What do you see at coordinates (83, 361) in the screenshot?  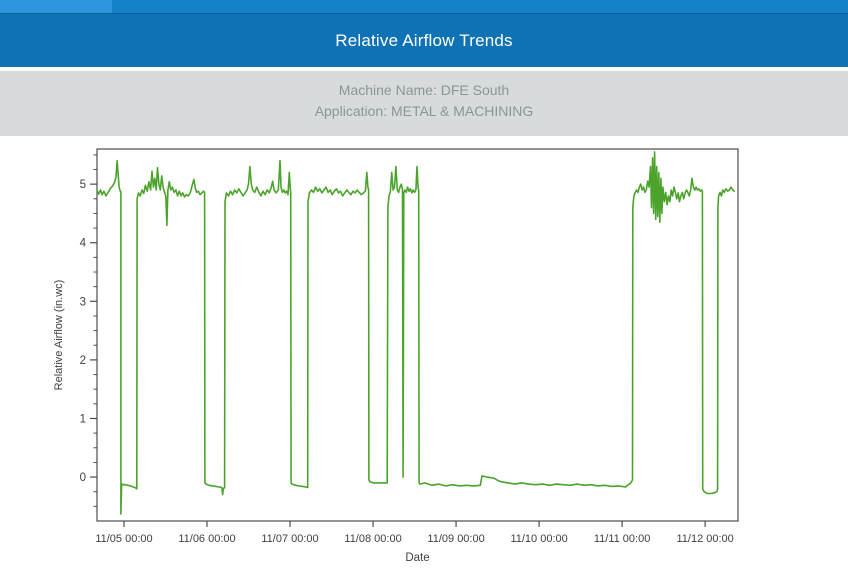 I see `y-tick-label: 2` at bounding box center [83, 361].